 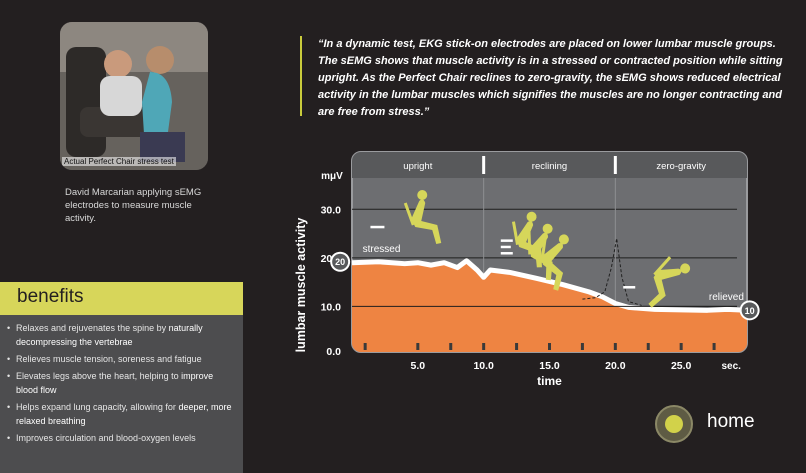 I want to click on benefit-highlight: improve blood flow, so click(x=115, y=383).